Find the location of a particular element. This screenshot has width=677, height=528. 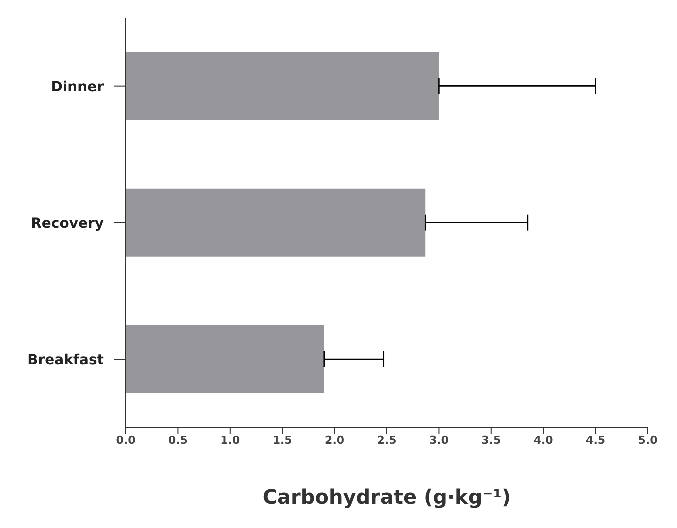

x-tick-label: 4.0 is located at coordinates (544, 440).